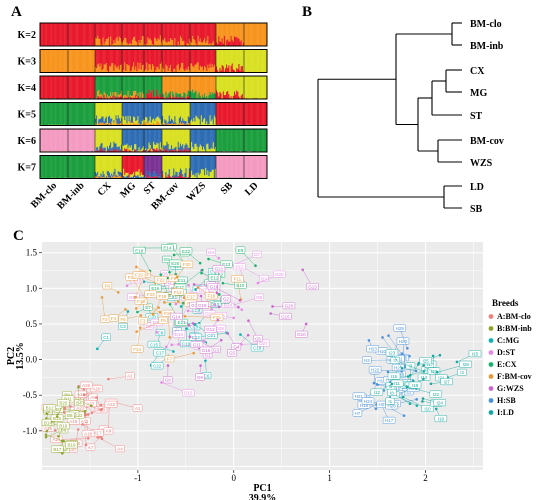  Describe the element at coordinates (57, 418) in the screenshot. I see `point-label: B15` at that location.